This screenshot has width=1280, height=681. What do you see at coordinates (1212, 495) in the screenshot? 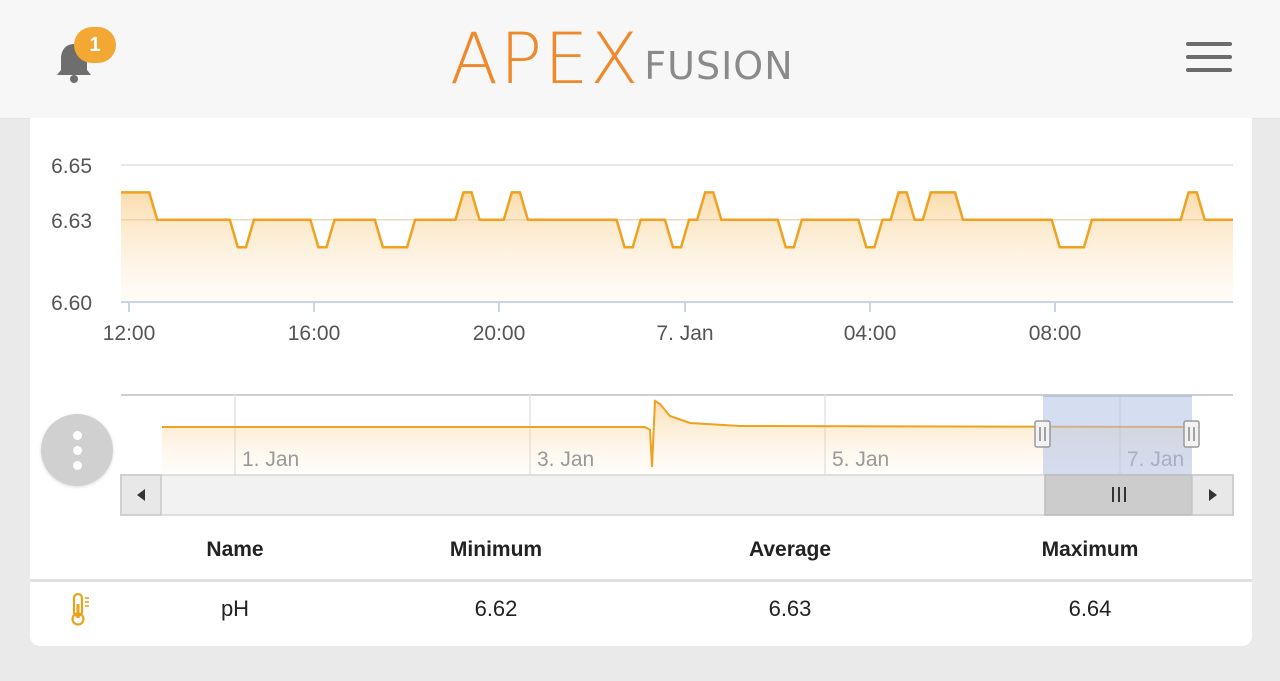
I see `scrollbar-right-arrow` at bounding box center [1212, 495].